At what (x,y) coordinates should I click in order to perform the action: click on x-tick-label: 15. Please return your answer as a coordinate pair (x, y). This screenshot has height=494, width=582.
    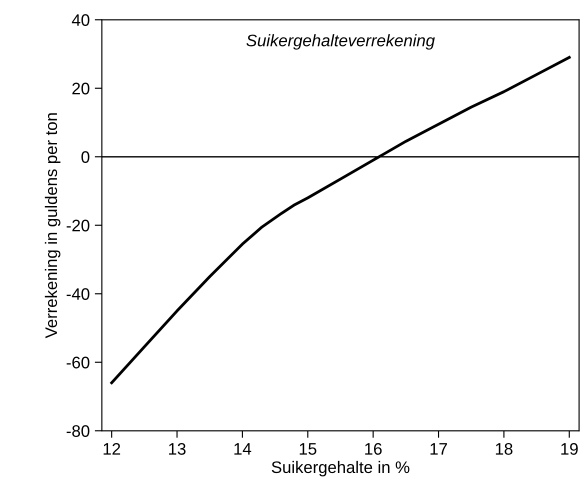
    Looking at the image, I should click on (308, 449).